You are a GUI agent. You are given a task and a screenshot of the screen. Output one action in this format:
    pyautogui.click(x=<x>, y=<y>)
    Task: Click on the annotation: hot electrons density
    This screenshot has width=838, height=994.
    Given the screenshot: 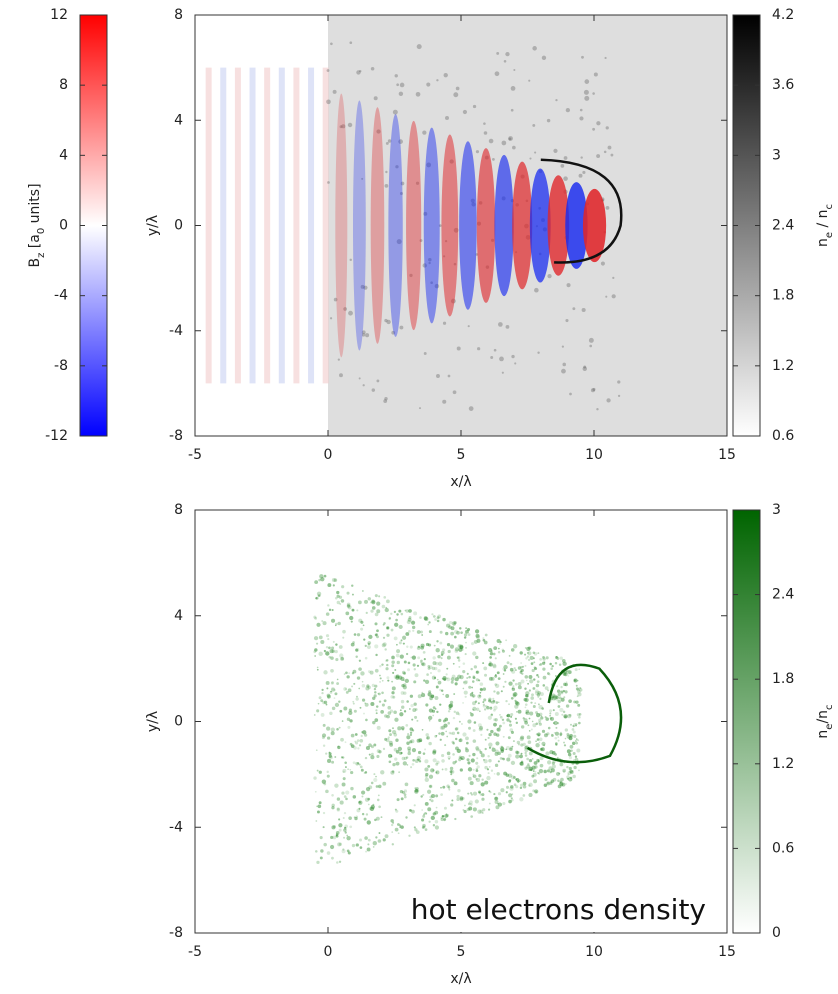 What is the action you would take?
    pyautogui.click(x=558, y=909)
    